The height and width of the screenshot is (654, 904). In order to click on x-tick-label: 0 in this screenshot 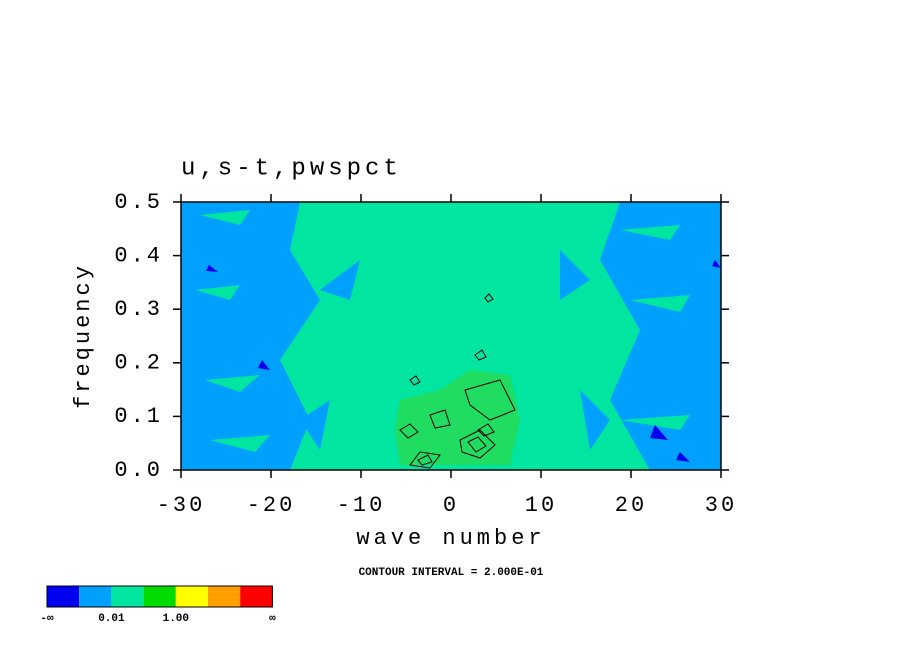, I will do `click(451, 505)`.